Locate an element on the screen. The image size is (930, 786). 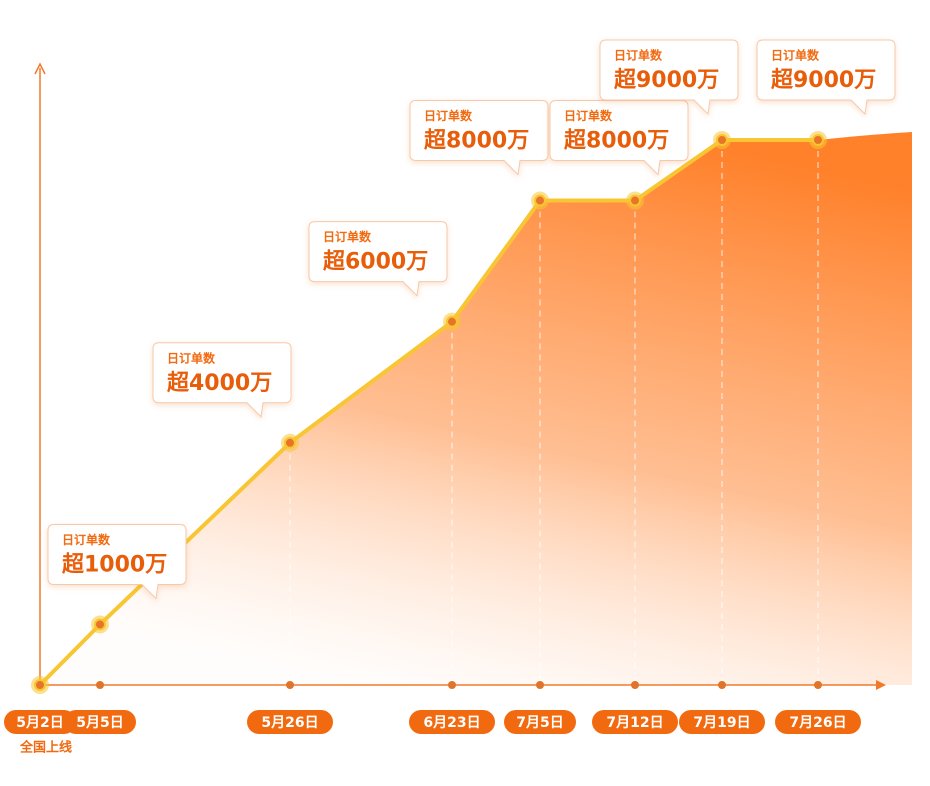
date-label: 7月26日 is located at coordinates (817, 723).